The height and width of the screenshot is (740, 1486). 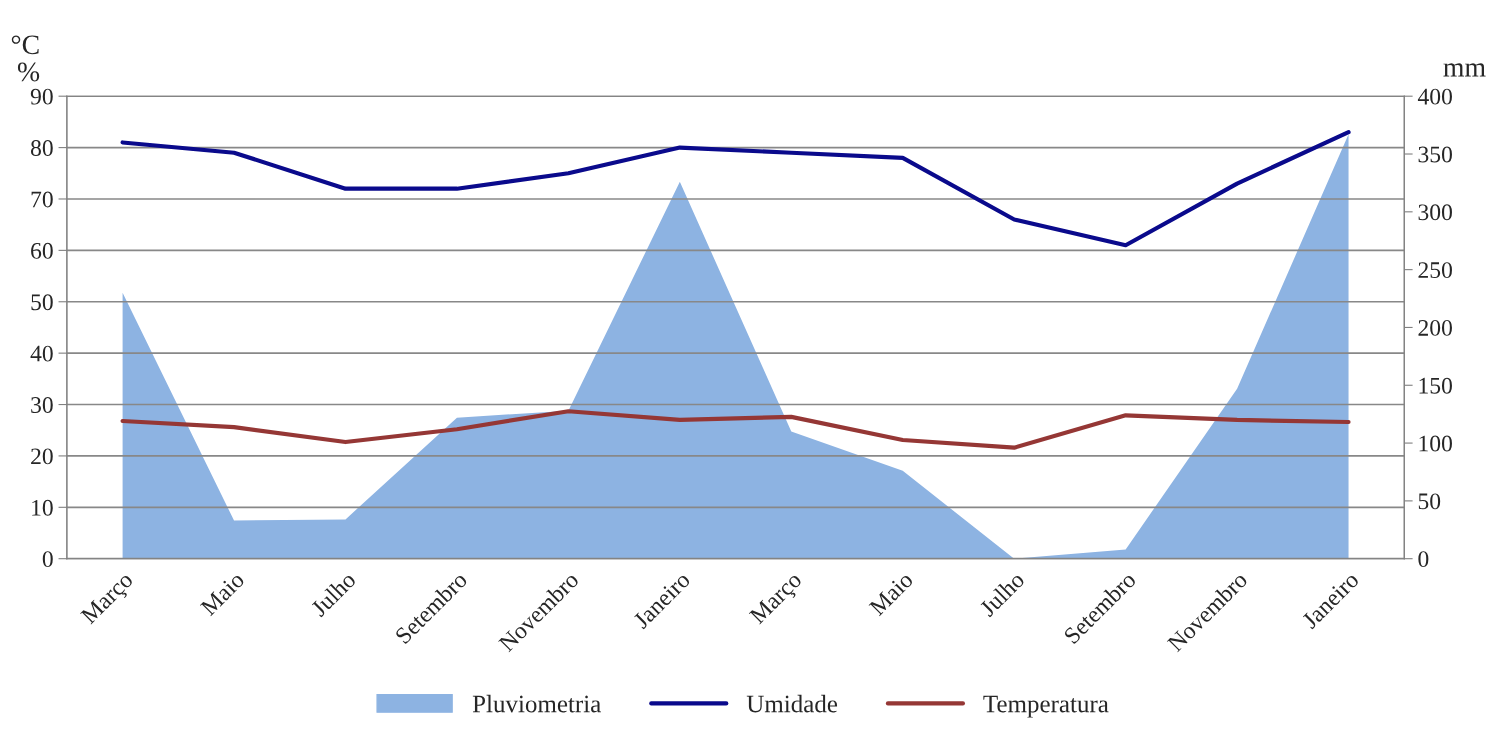 I want to click on y-tick-label: 40, so click(x=41, y=353).